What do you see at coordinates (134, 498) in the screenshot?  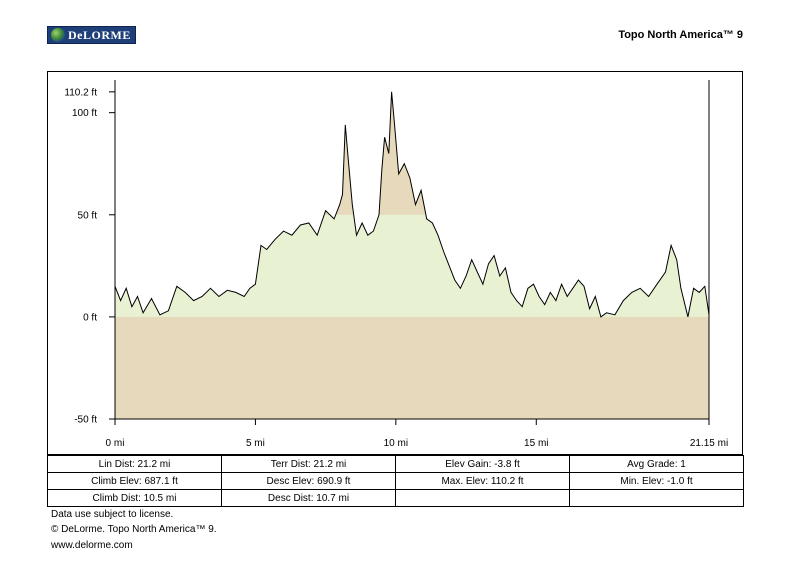 I see `stat-climb-dist: Climb Dist: 10.5 mi` at bounding box center [134, 498].